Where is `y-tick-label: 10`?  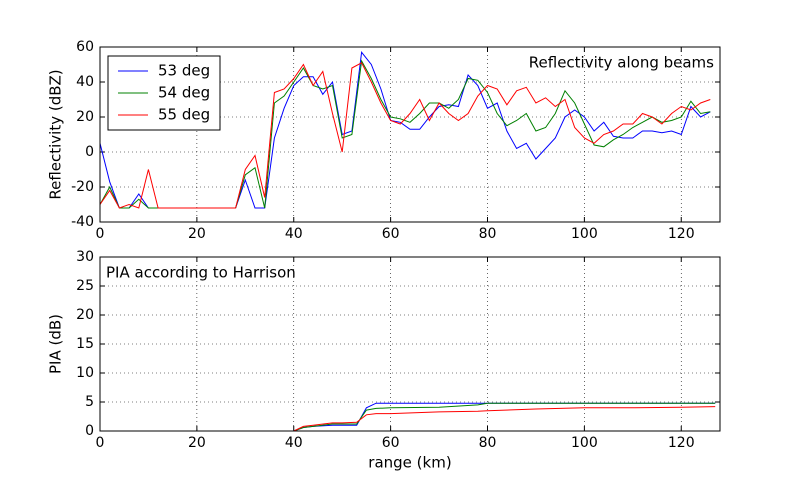 y-tick-label: 10 is located at coordinates (85, 373).